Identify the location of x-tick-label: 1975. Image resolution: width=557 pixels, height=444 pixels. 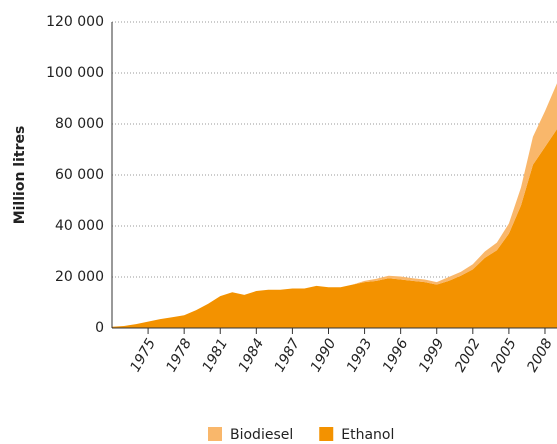
(143, 355).